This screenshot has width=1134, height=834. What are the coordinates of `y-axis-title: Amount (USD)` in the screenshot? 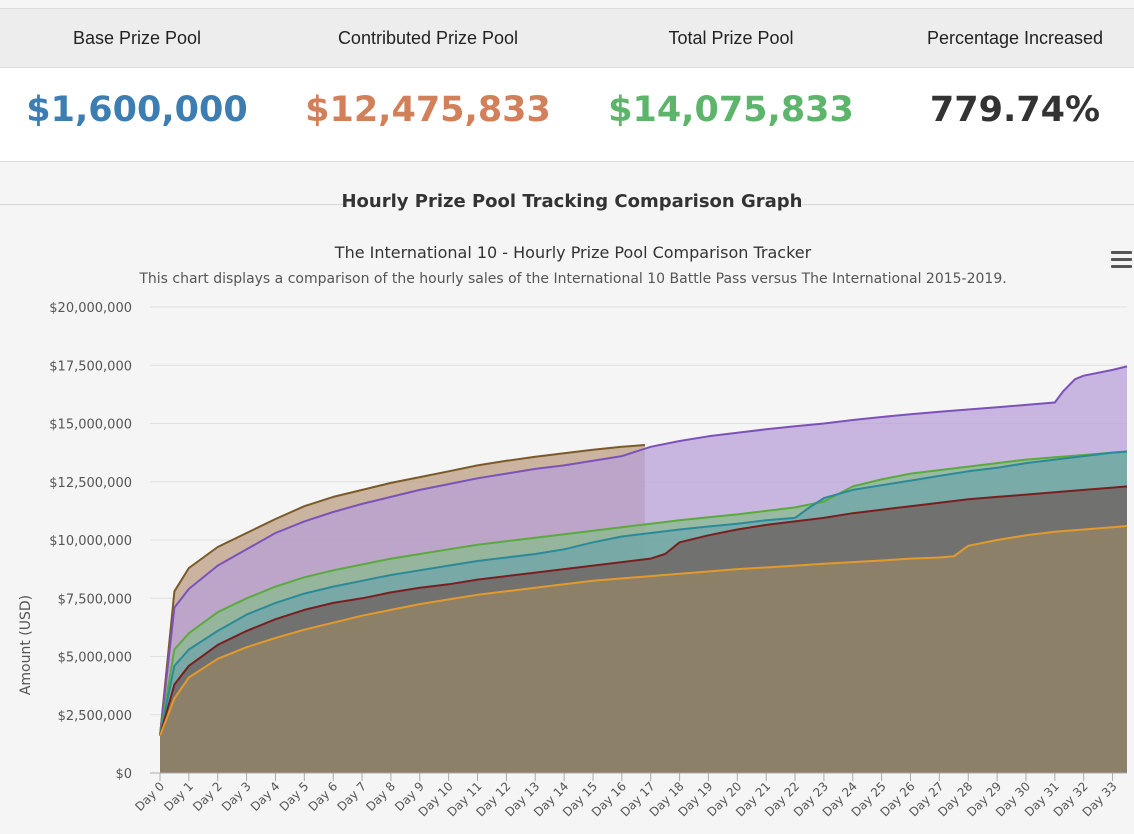 It's located at (26, 645).